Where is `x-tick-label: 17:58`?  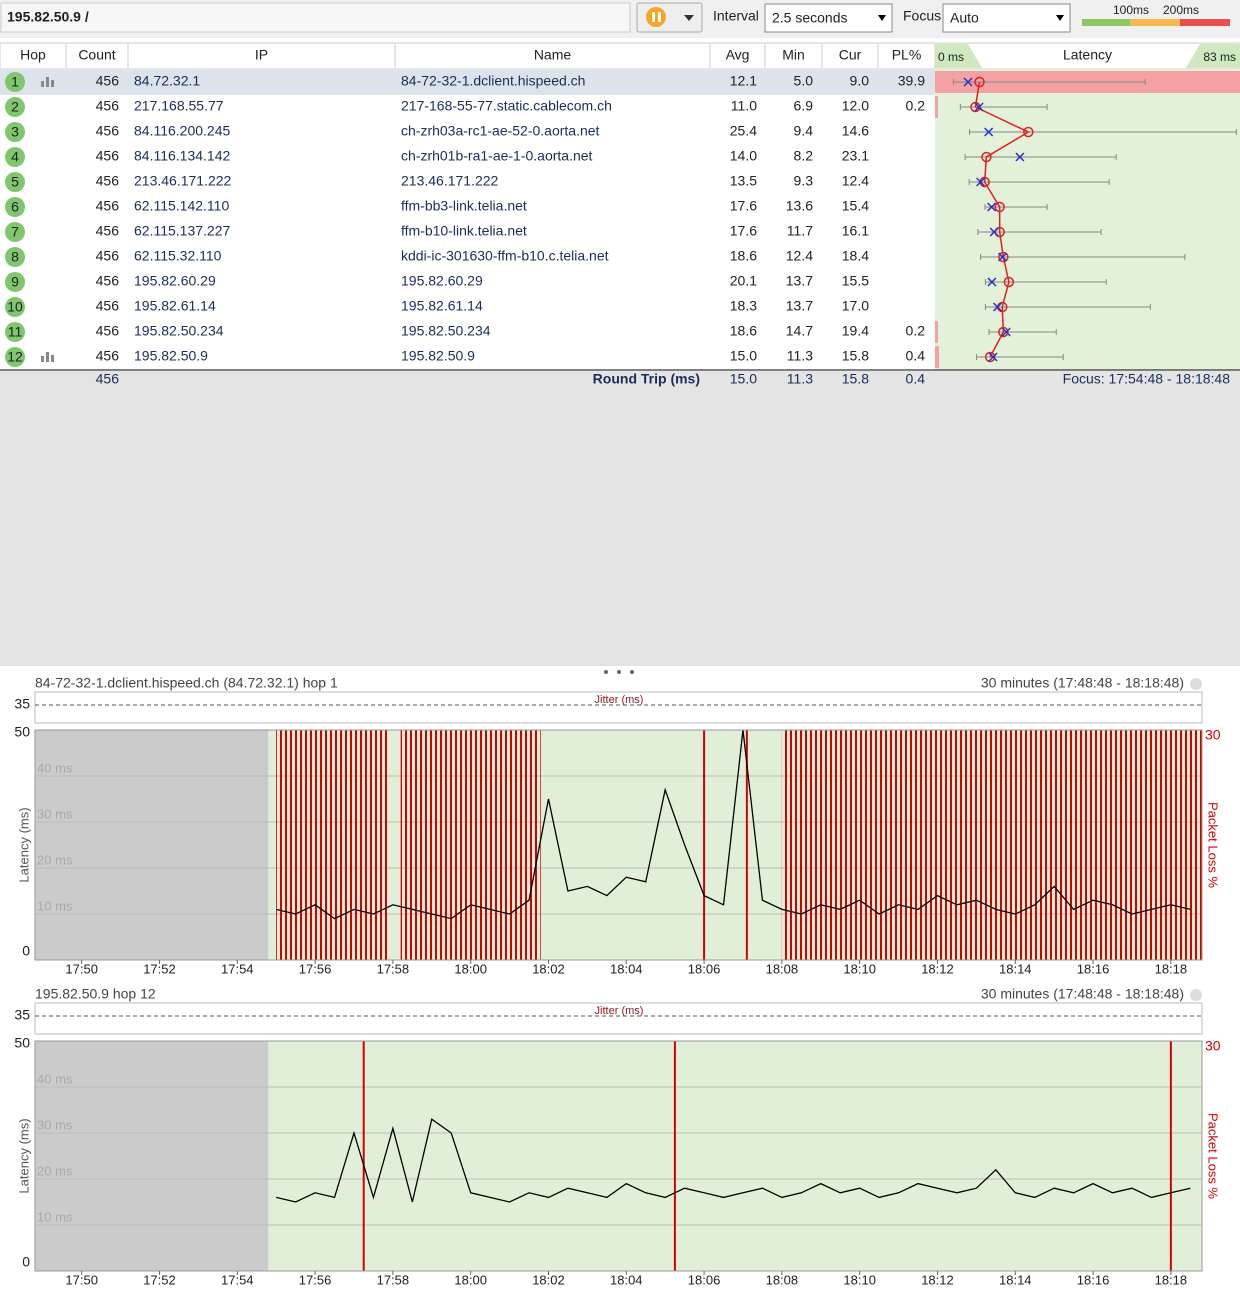 x-tick-label: 17:58 is located at coordinates (393, 968).